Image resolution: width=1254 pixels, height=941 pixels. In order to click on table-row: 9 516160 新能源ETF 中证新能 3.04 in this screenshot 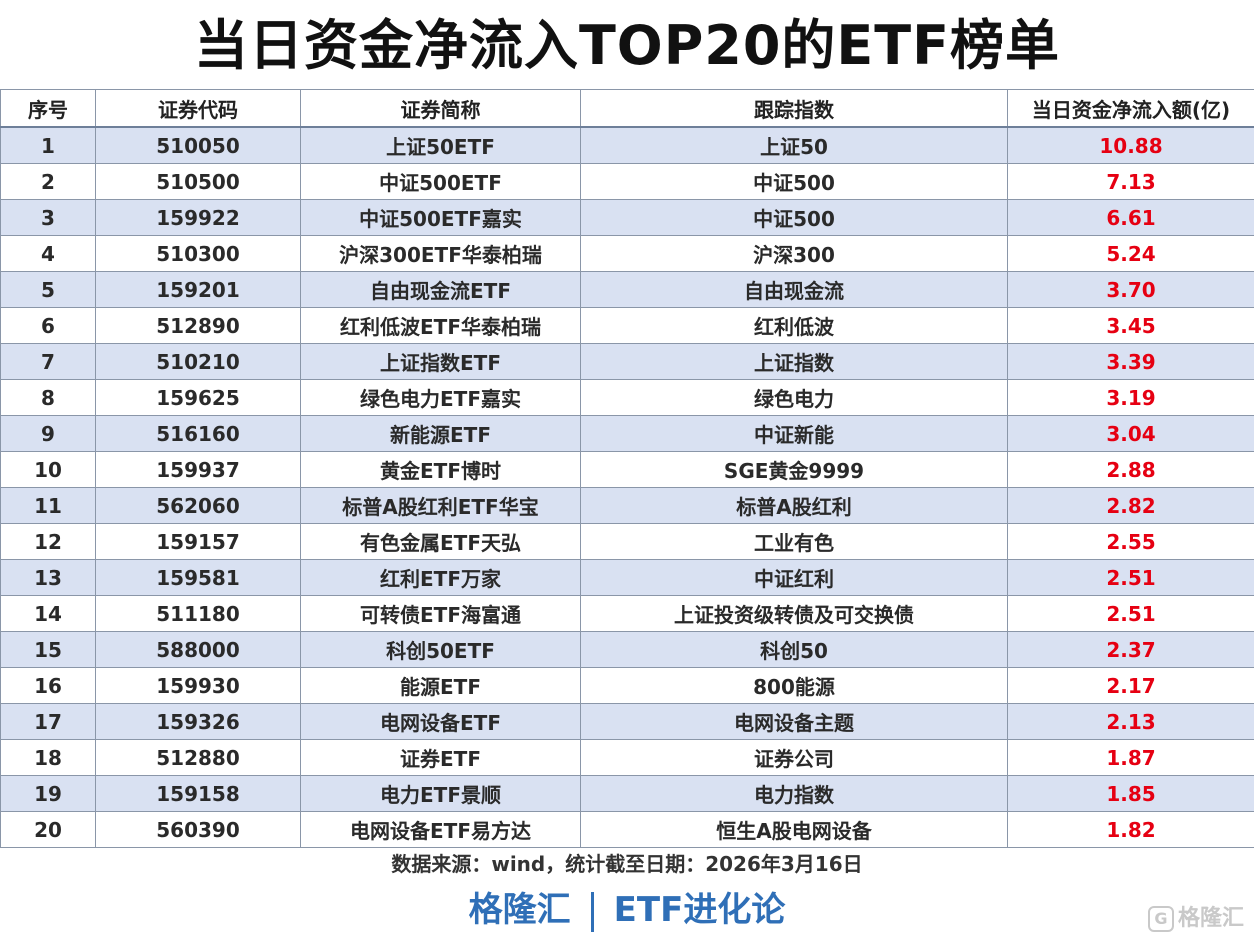, I will do `click(627, 433)`.